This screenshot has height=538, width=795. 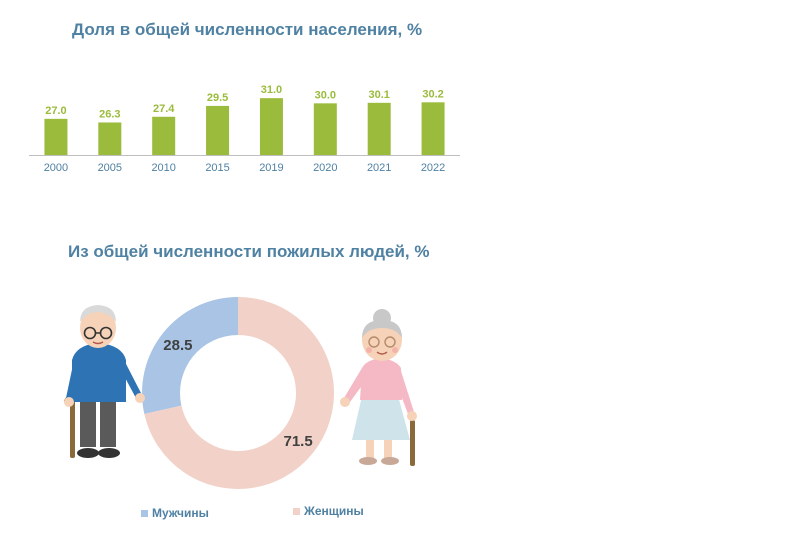 I want to click on bar-value-label-2010: 27.4, so click(x=164, y=109).